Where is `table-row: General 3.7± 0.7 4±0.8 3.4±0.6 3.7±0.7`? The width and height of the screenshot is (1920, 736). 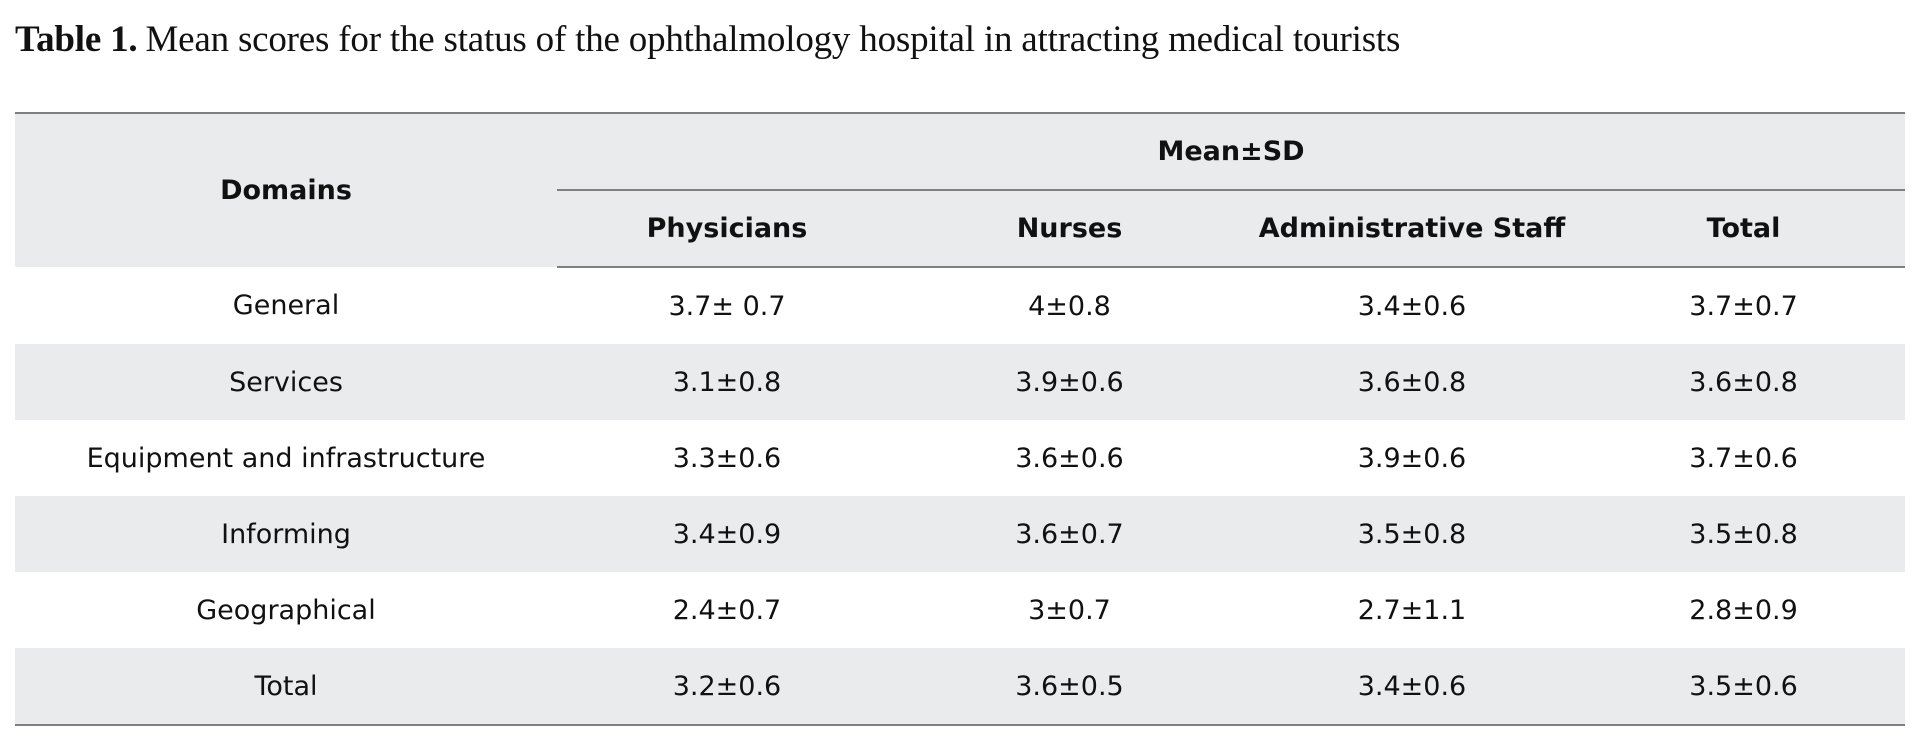 table-row: General 3.7± 0.7 4±0.8 3.4±0.6 3.7±0.7 is located at coordinates (960, 305).